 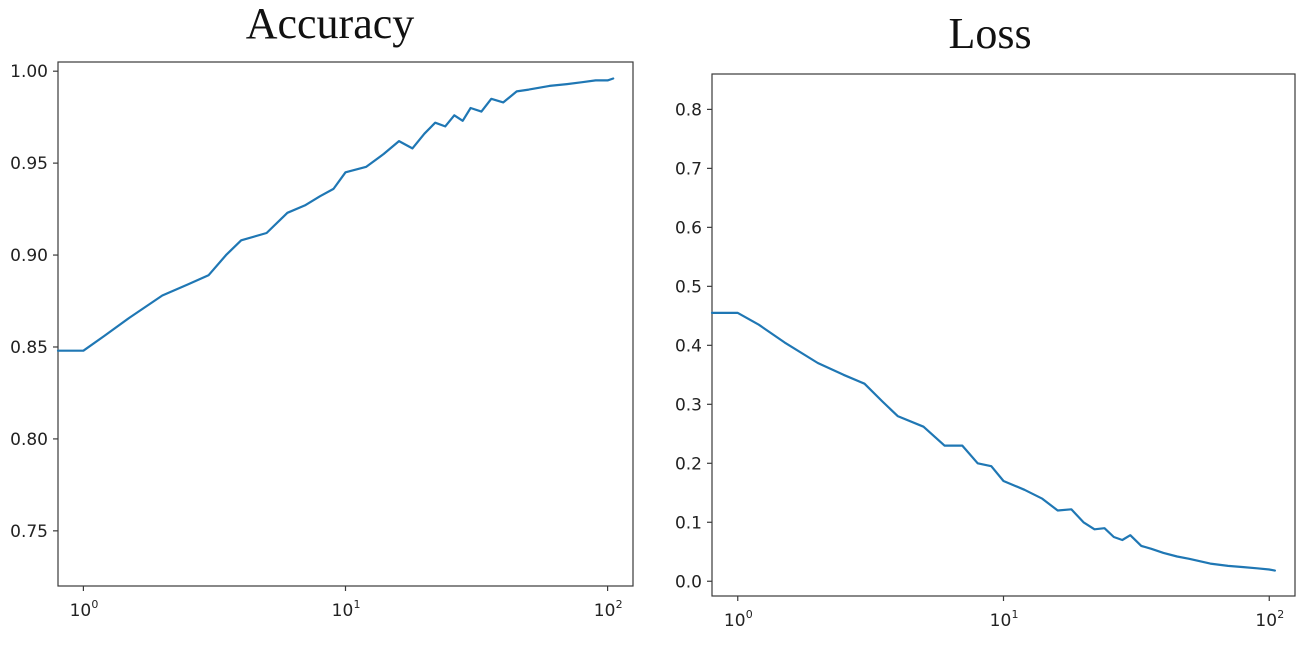 I want to click on loss-y-tick-label: 0.6, so click(x=688, y=228).